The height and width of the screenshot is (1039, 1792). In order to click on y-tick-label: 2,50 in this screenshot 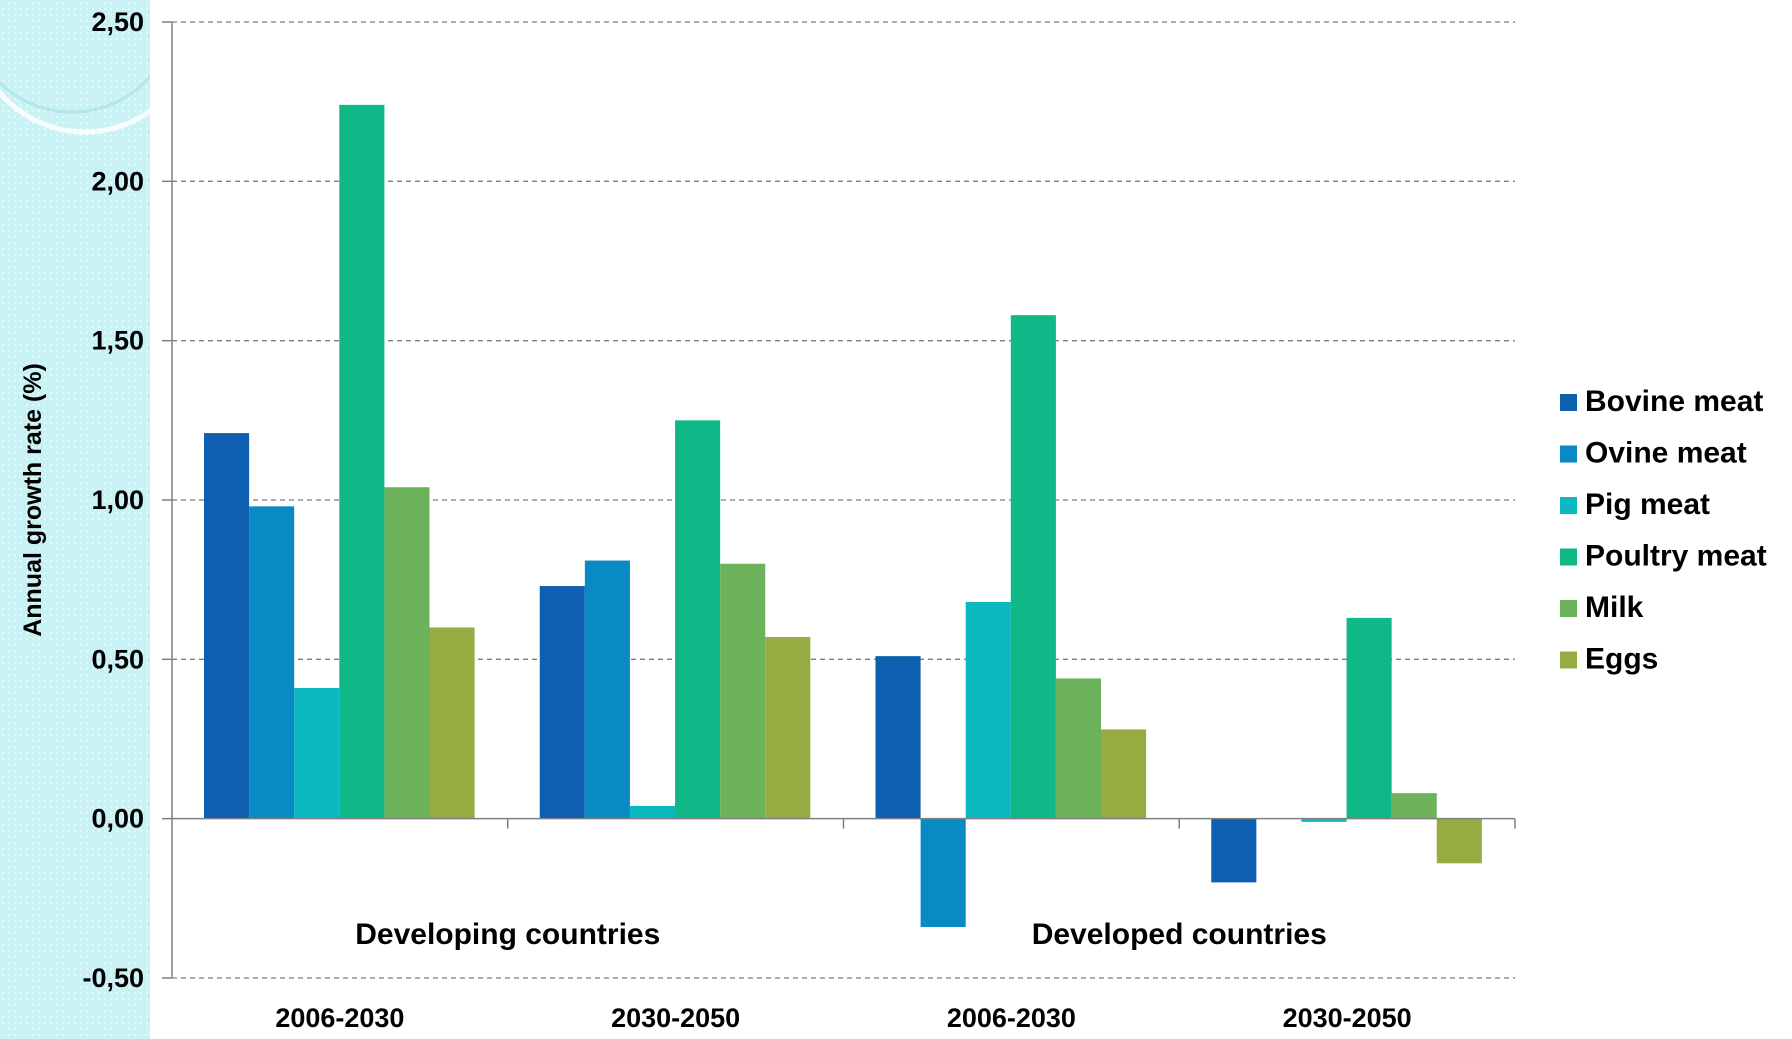, I will do `click(117, 22)`.